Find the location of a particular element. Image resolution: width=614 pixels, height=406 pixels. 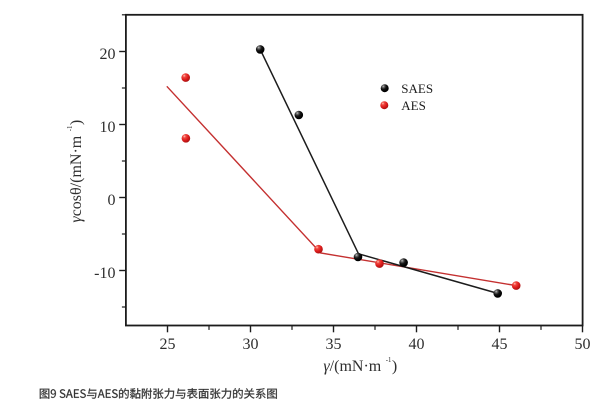

svg-text:γ/(mN·m-1): γ/(mN·m -1) is located at coordinates (360, 366).